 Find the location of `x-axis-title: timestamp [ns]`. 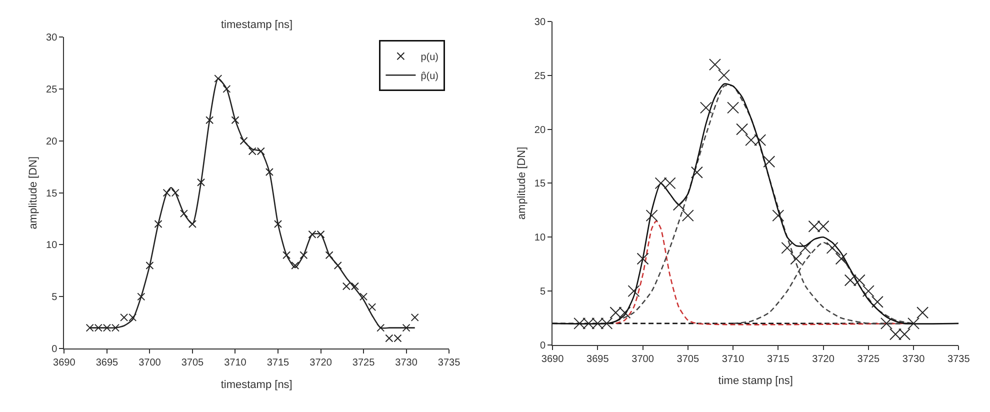

x-axis-title: timestamp [ns] is located at coordinates (256, 384).